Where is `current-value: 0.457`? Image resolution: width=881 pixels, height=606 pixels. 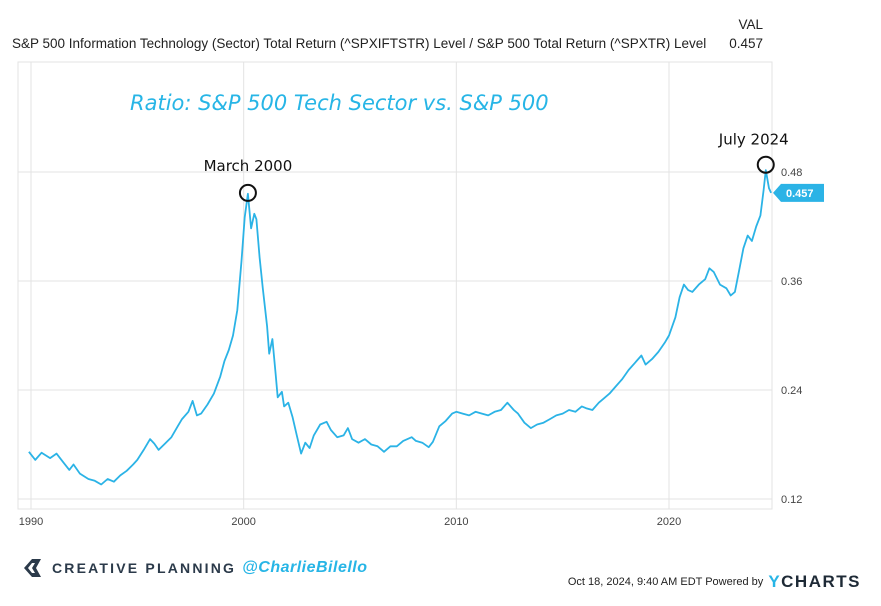 current-value: 0.457 is located at coordinates (746, 43).